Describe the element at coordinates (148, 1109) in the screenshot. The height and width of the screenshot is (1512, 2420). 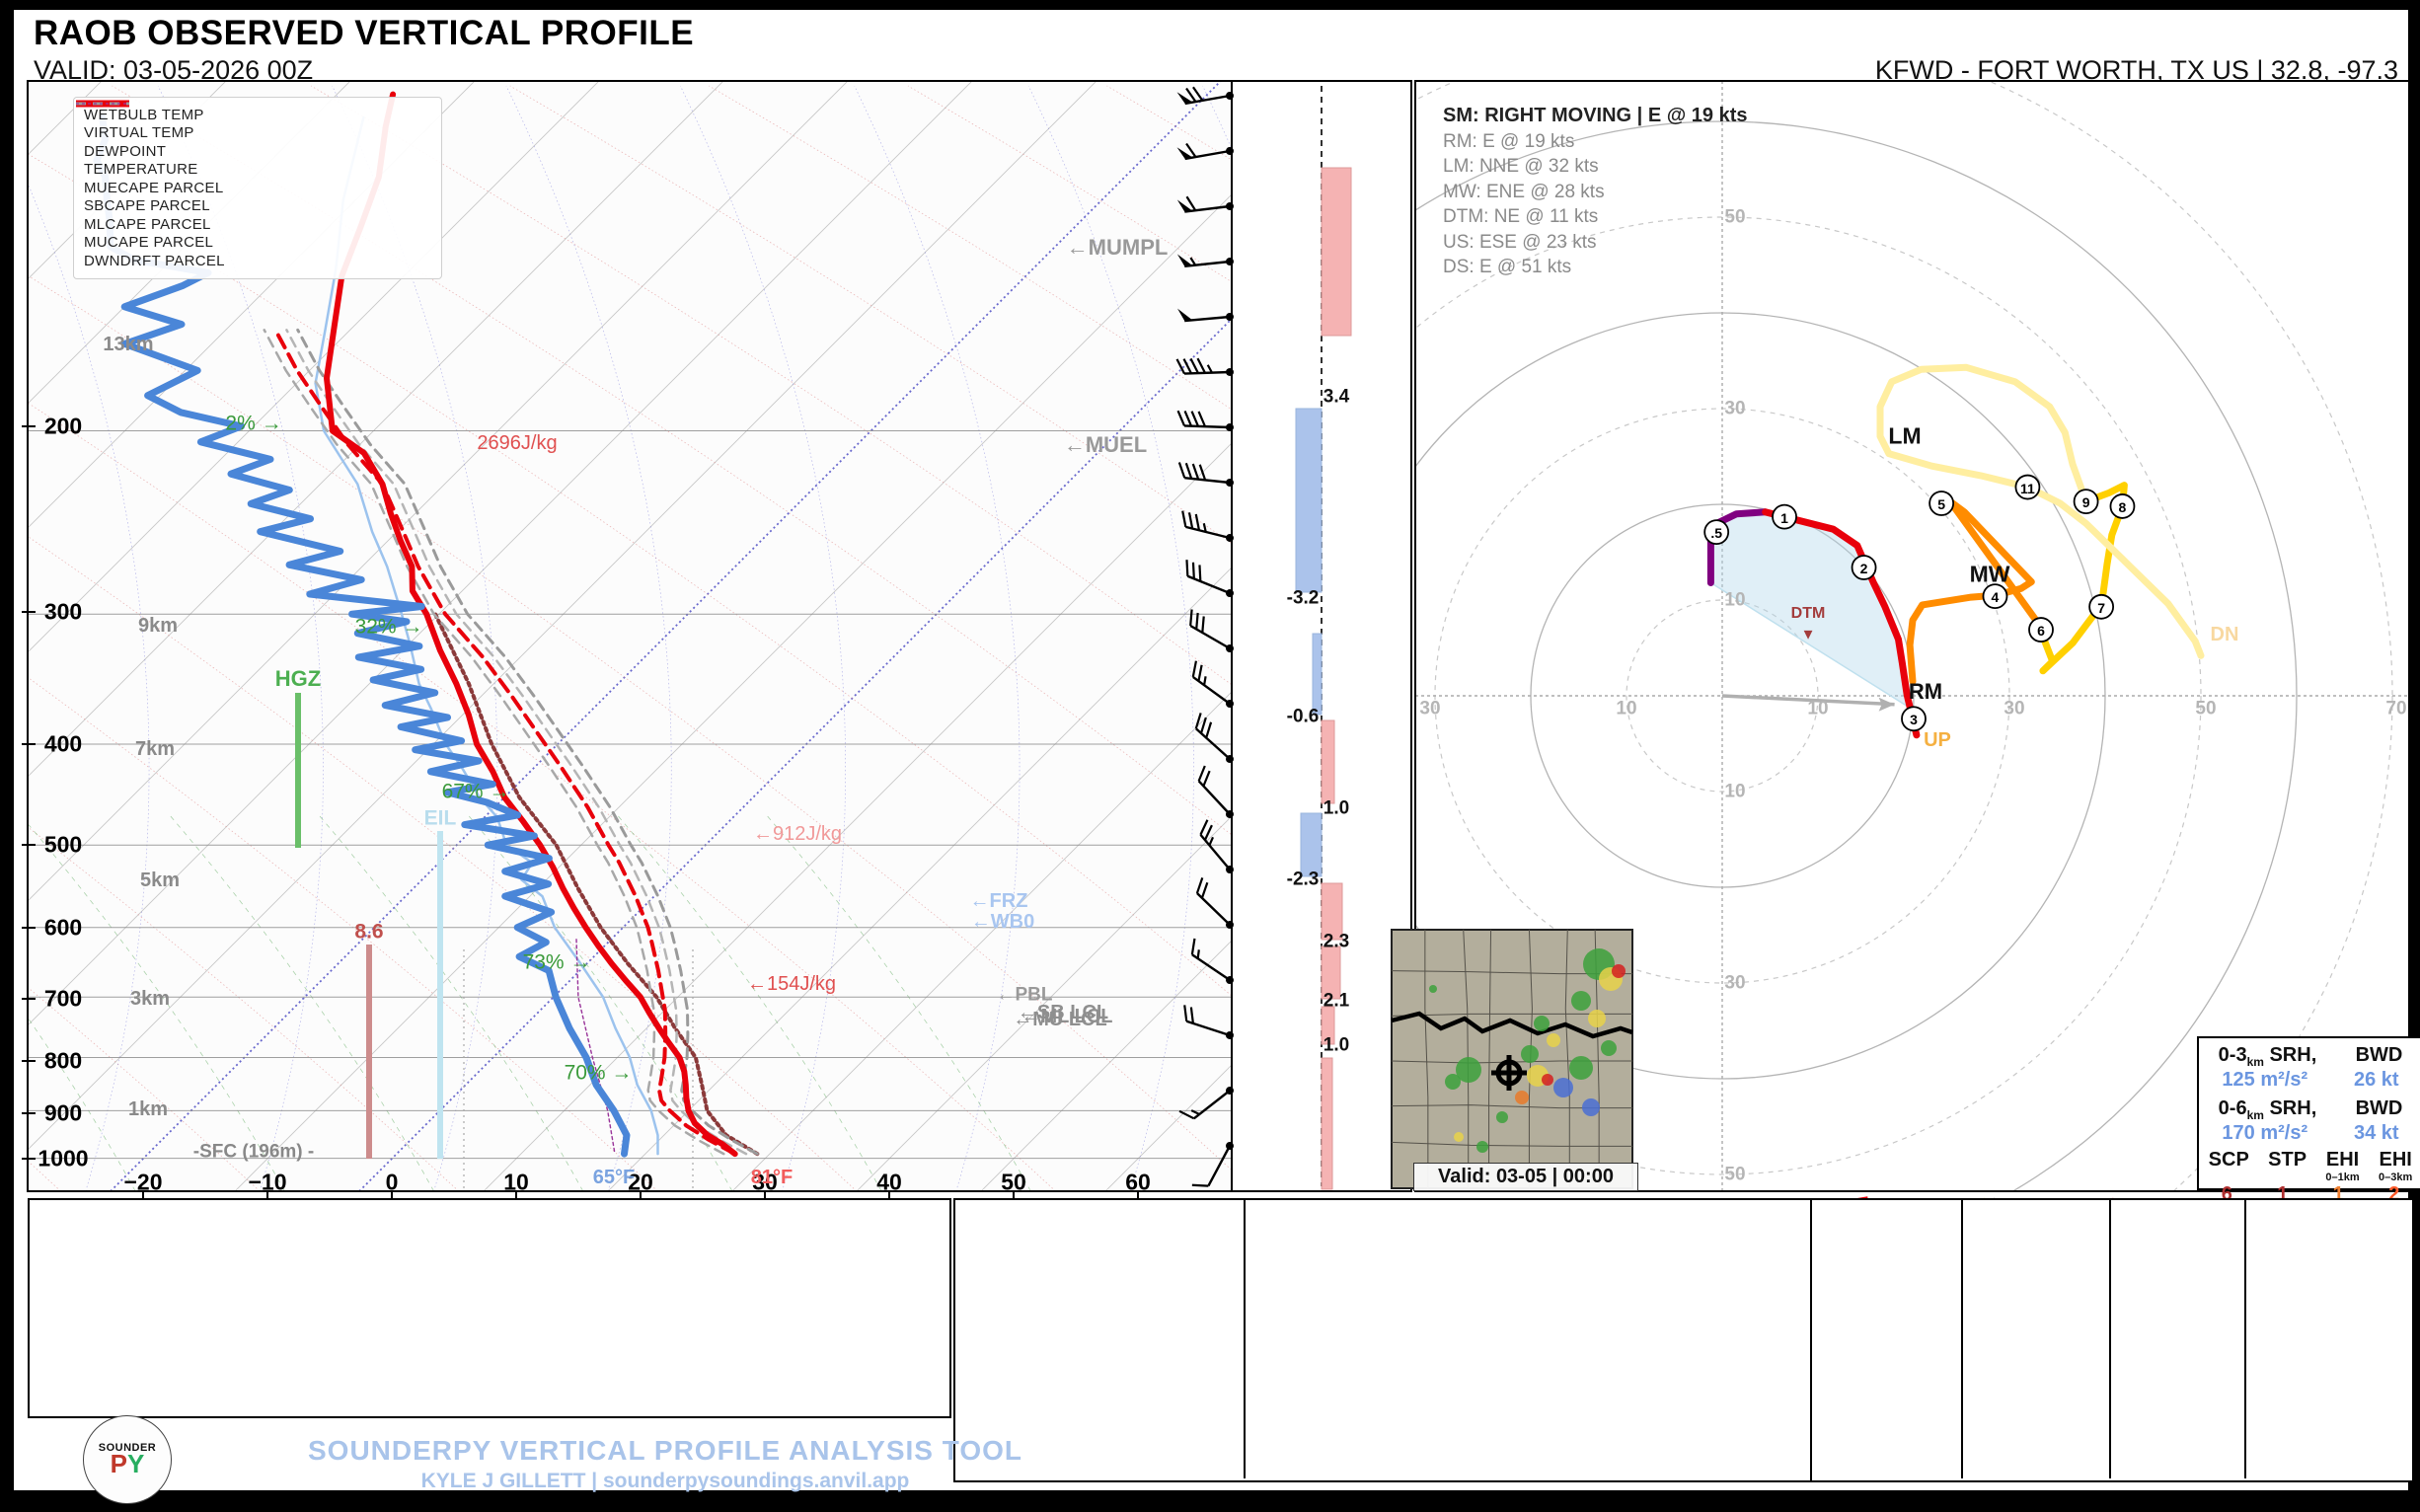
I see `height-label-1km: 1km` at that location.